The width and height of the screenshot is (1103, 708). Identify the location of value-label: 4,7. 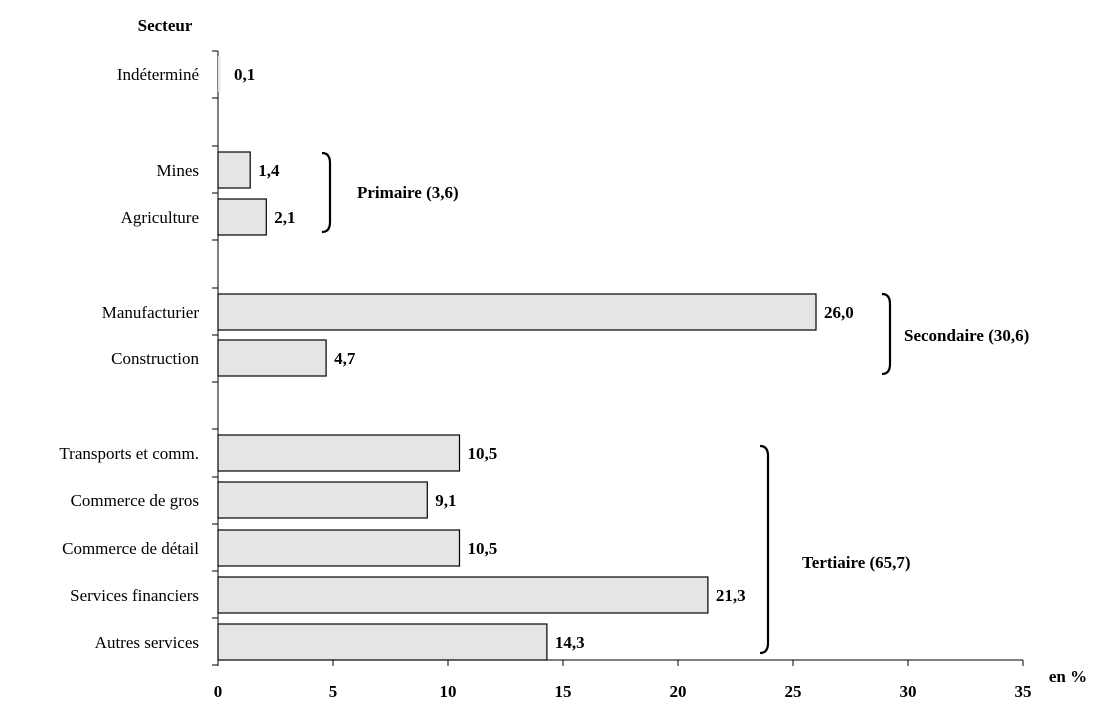
(345, 358).